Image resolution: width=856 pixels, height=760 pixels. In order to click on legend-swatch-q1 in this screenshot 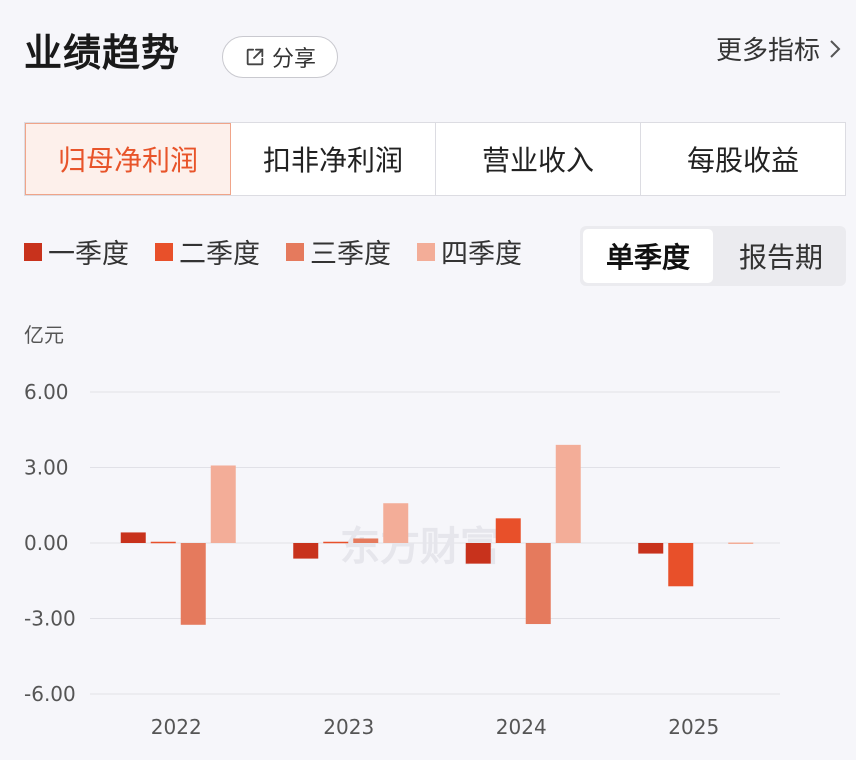, I will do `click(33, 251)`.